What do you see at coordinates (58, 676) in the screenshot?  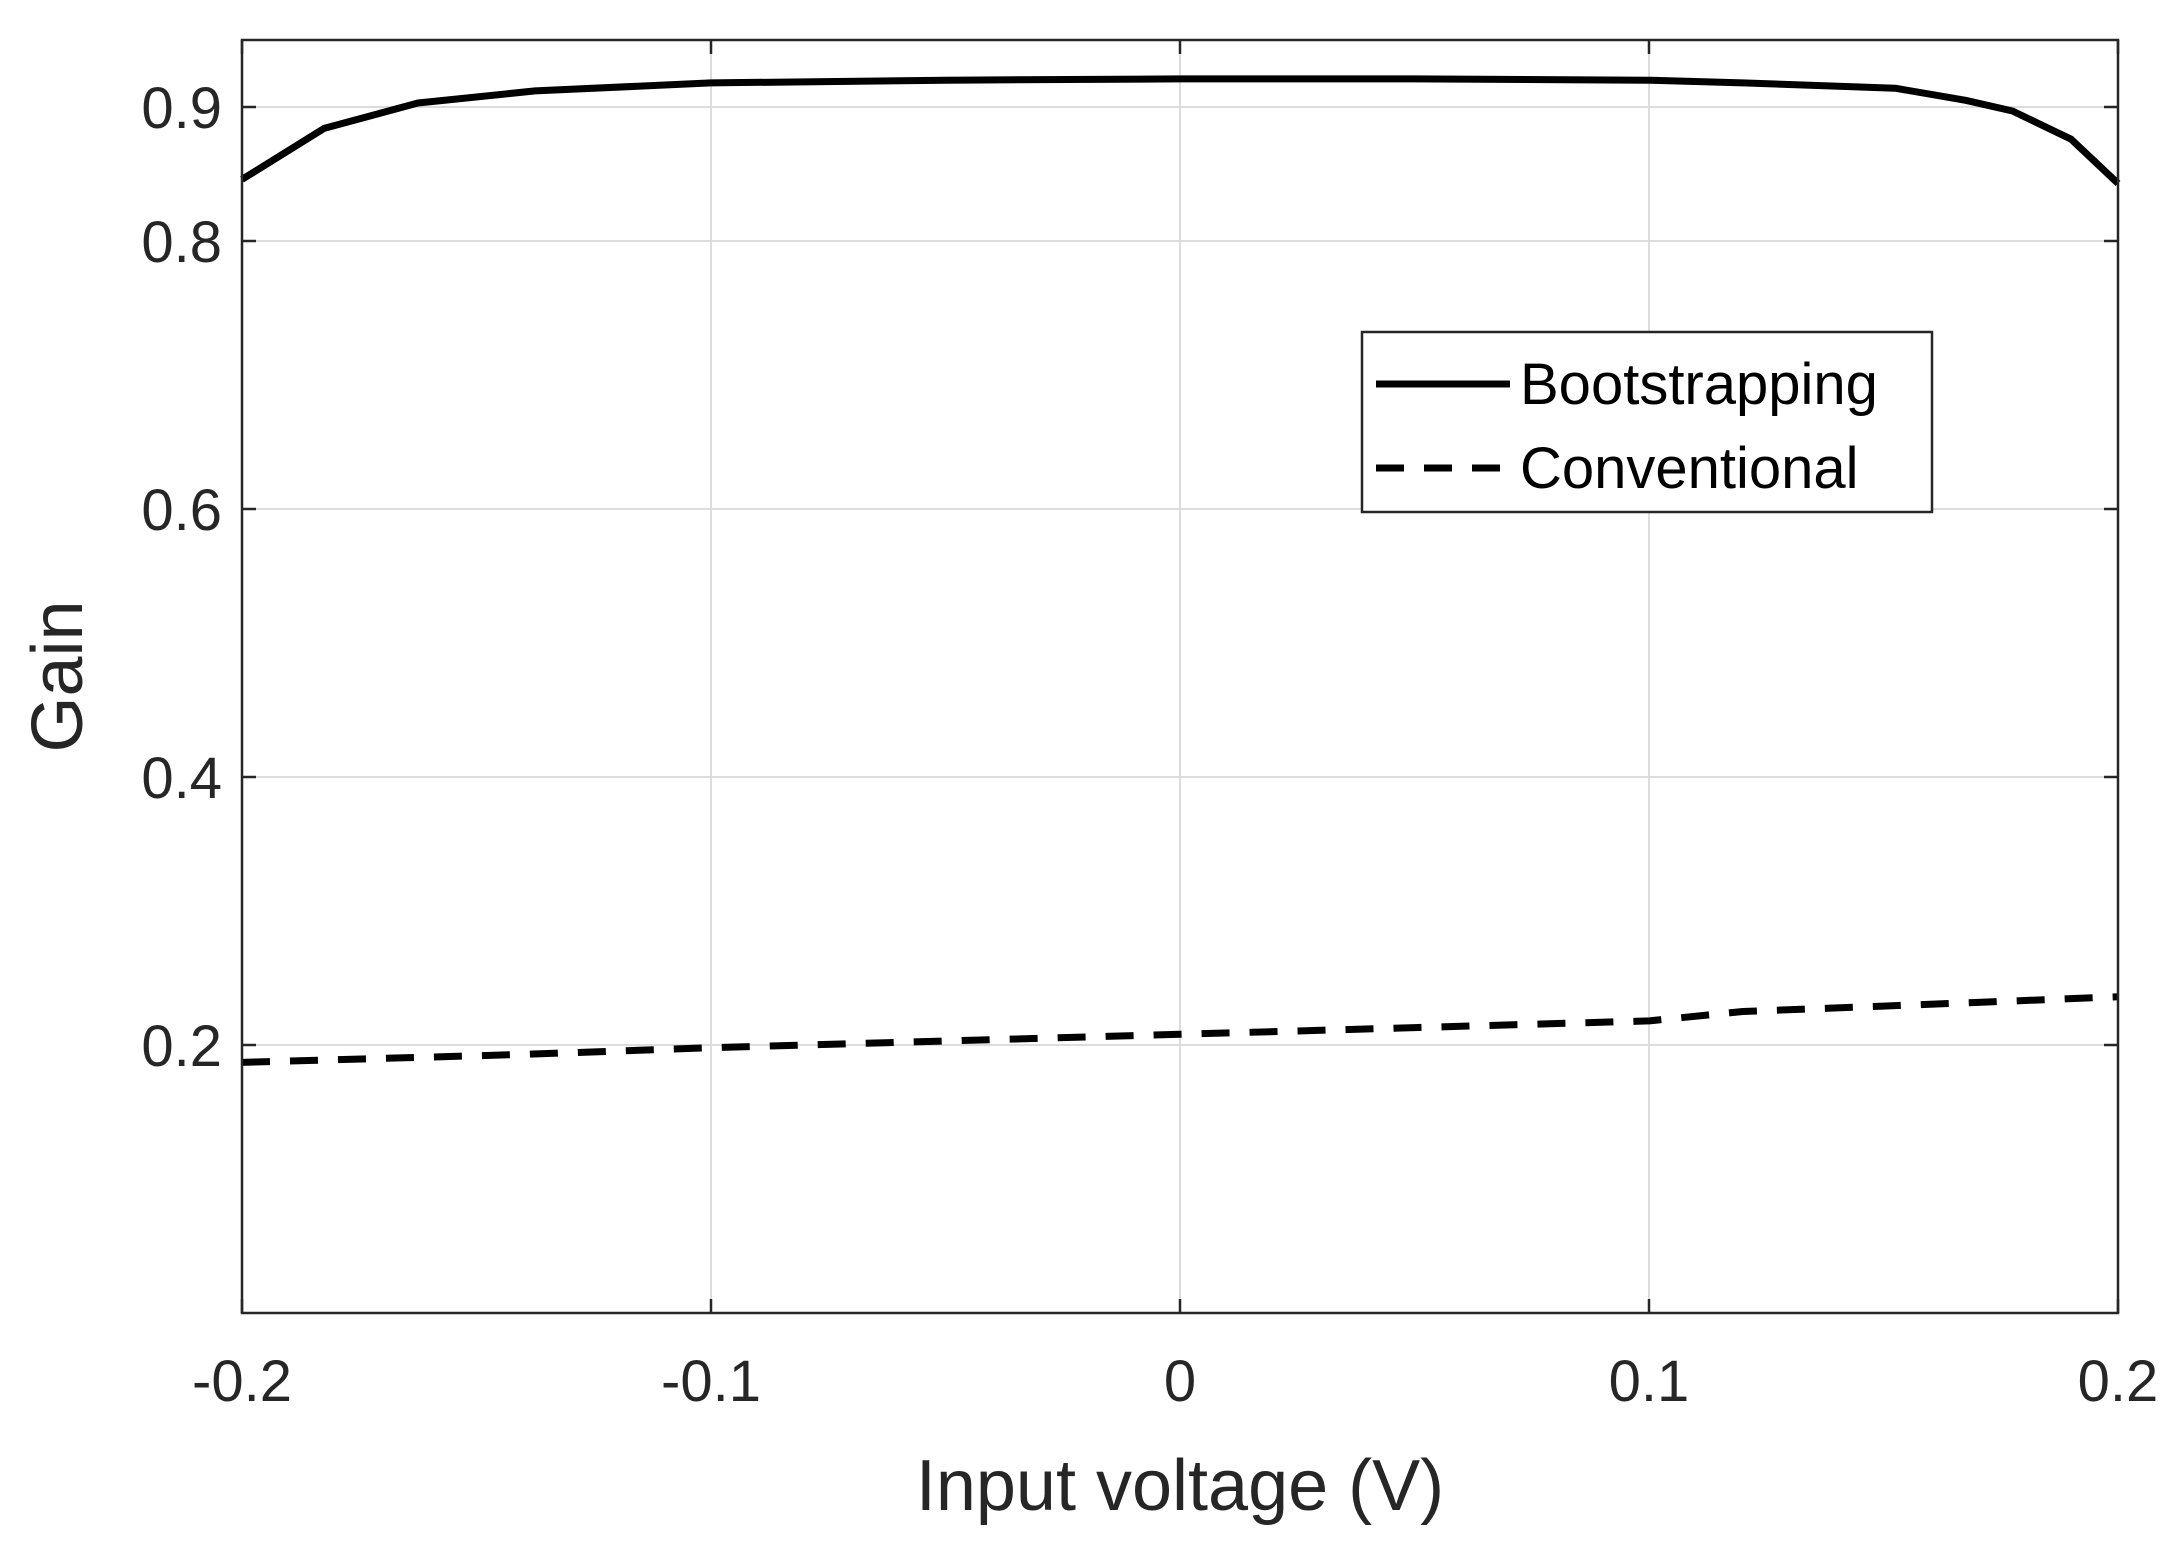 I see `y-axis-label: Gain` at bounding box center [58, 676].